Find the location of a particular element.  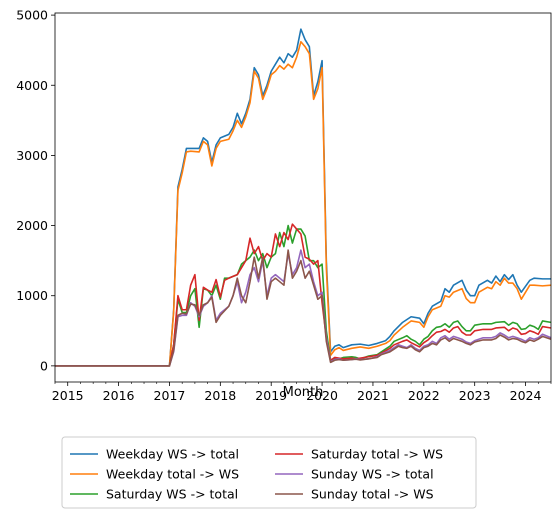

y-tick-label: 0 is located at coordinates (44, 365).